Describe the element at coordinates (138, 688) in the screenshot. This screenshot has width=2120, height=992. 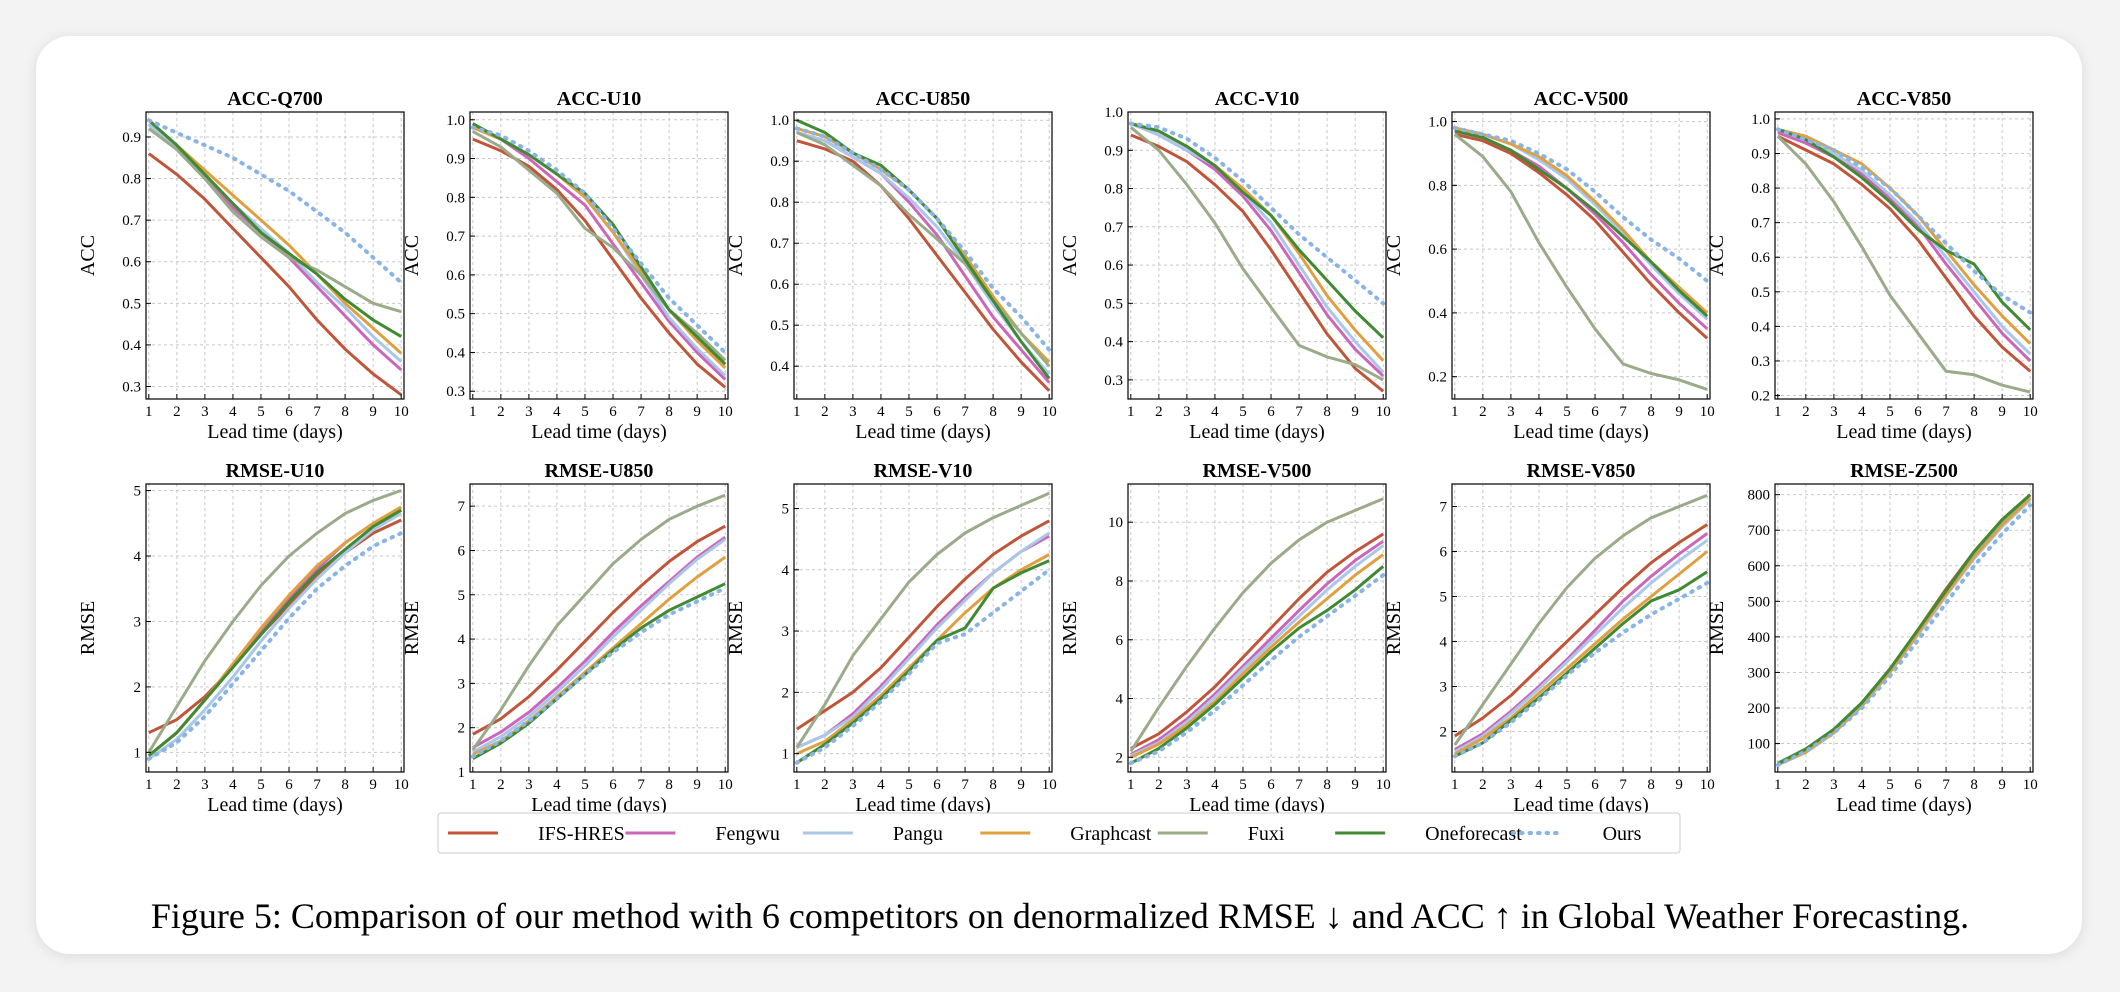
I see `y-tick-label: 2` at that location.